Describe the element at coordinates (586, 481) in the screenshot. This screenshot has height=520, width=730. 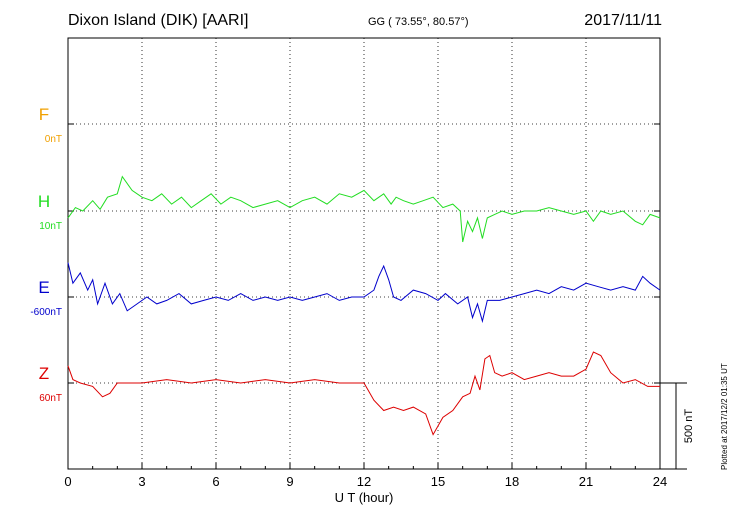
I see `x-tick-label: 21` at that location.